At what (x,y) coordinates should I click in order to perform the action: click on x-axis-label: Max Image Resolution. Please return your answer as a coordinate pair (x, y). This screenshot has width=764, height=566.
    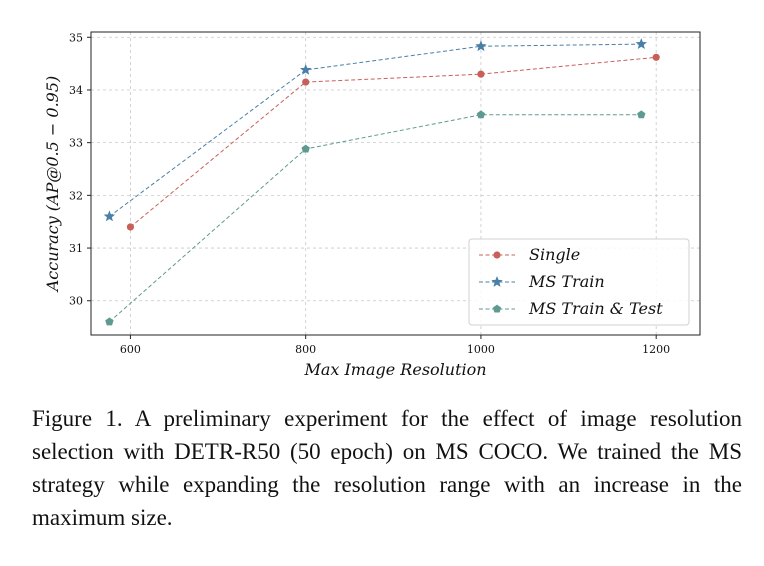
    Looking at the image, I should click on (394, 369).